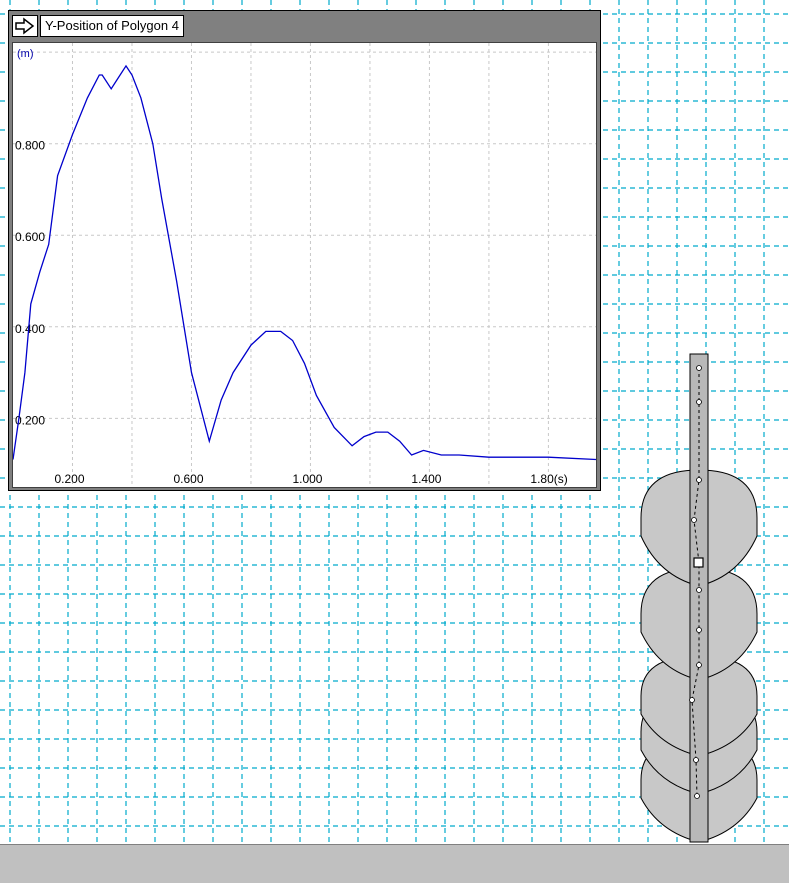 The image size is (789, 883). Describe the element at coordinates (69, 479) in the screenshot. I see `x-tick-label: 0.200` at that location.